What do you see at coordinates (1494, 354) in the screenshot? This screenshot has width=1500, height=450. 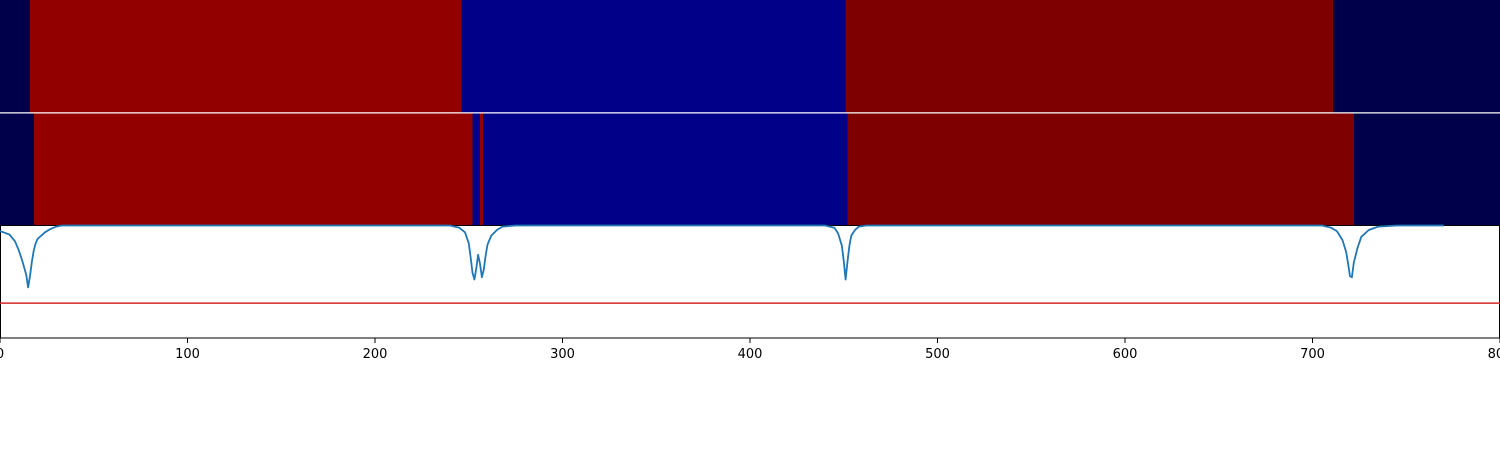 I see `x-tick-label-800: 800` at bounding box center [1494, 354].